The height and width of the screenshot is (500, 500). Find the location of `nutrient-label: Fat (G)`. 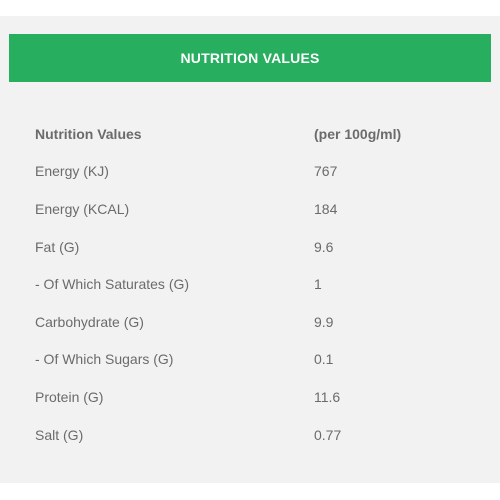

nutrient-label: Fat (G) is located at coordinates (57, 246).